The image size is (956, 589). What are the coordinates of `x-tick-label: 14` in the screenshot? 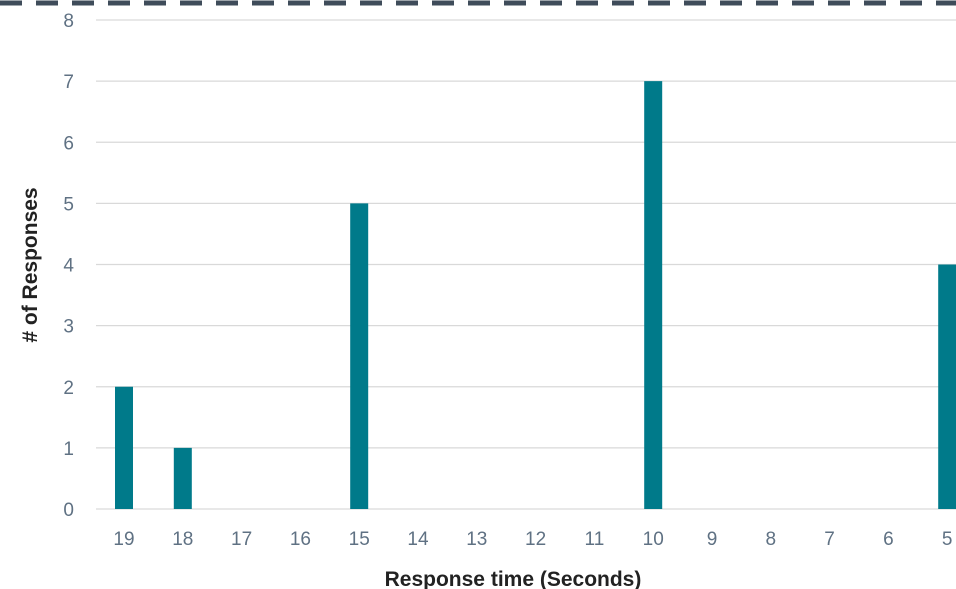 It's located at (418, 539).